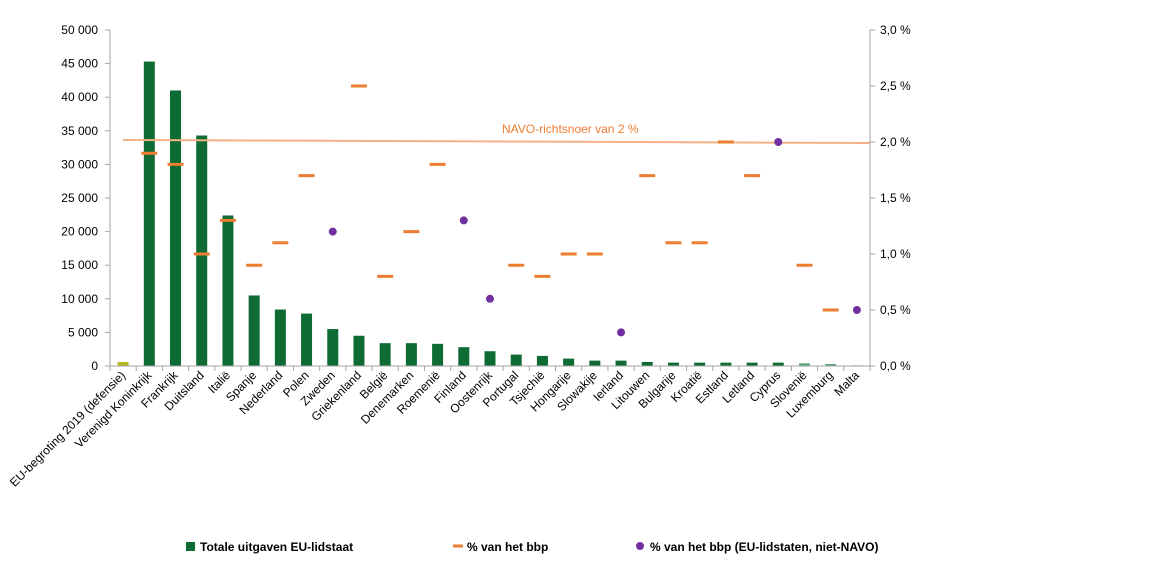 The image size is (1150, 569). What do you see at coordinates (79, 30) in the screenshot?
I see `y-left-tick-label-10: 50 000` at bounding box center [79, 30].